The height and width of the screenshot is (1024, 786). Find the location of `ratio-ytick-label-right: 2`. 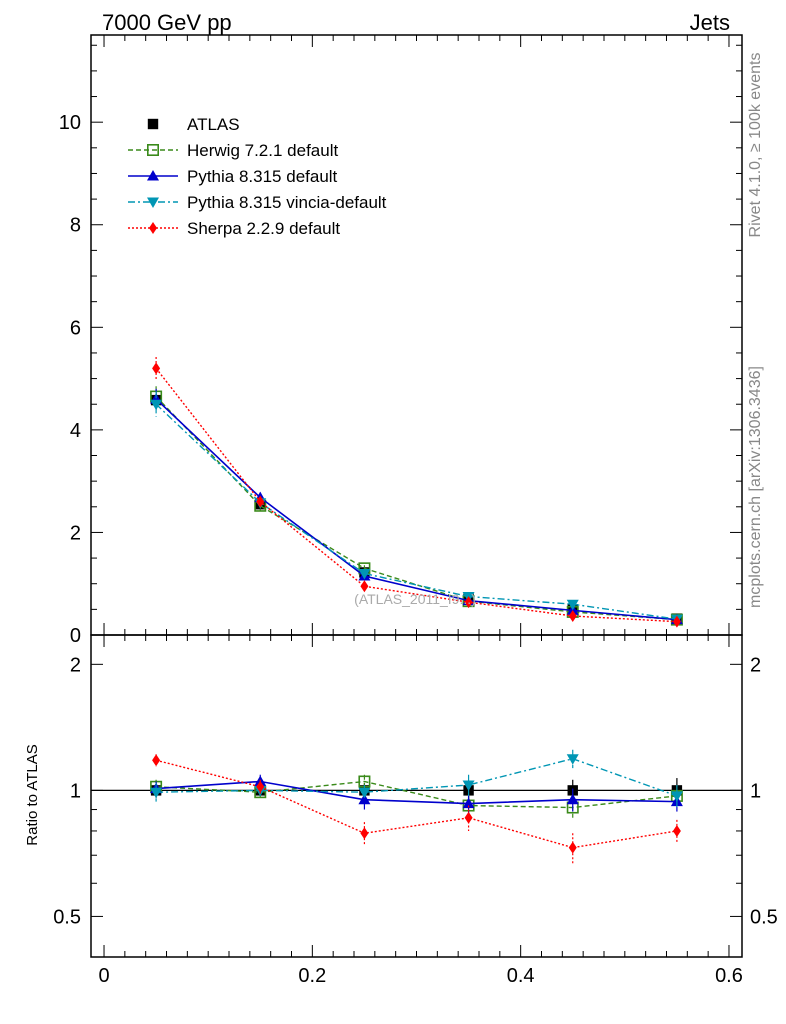

ratio-ytick-label-right: 2 is located at coordinates (755, 665).